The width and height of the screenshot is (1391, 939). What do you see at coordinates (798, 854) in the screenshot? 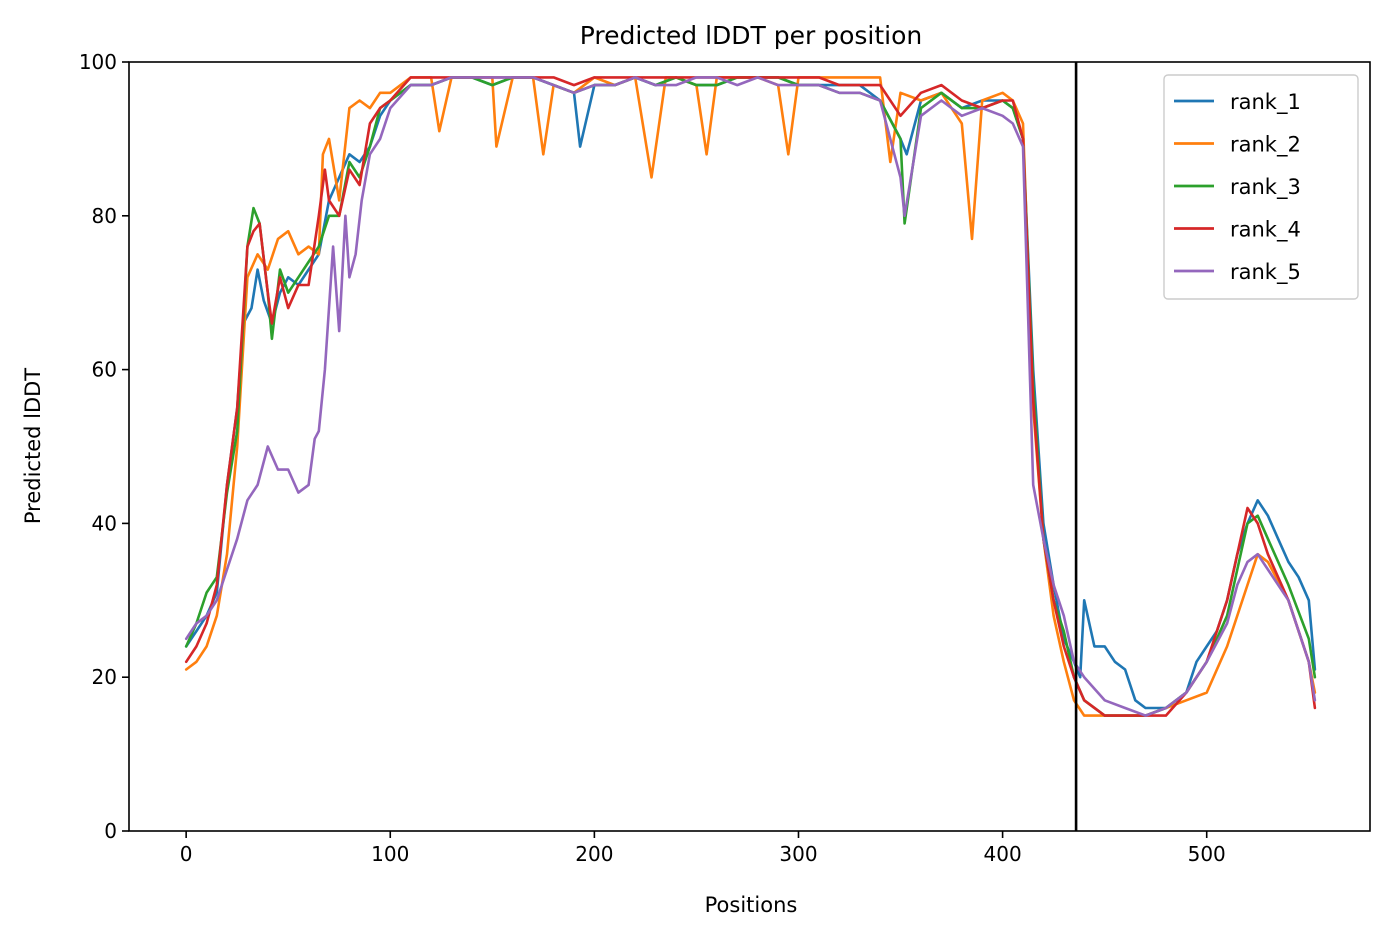
I see `x-tick-label: 300` at bounding box center [798, 854].